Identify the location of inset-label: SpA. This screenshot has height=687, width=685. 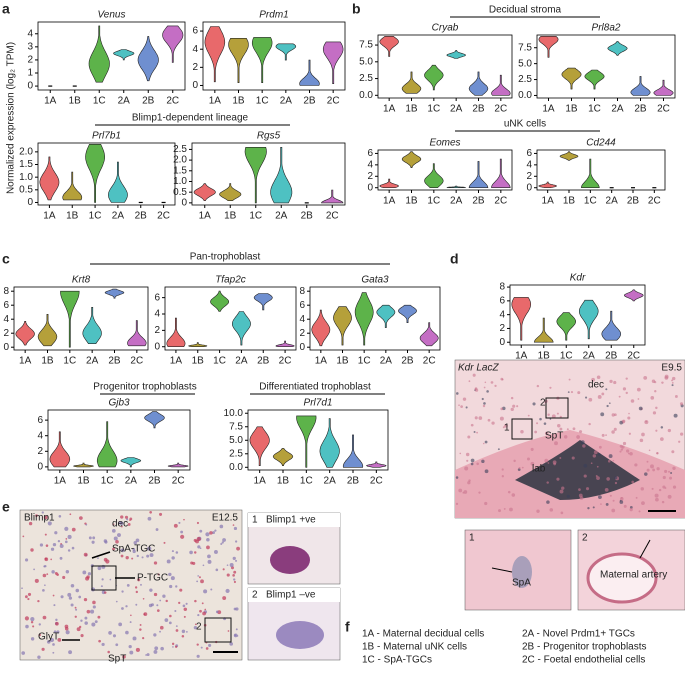
(521, 583).